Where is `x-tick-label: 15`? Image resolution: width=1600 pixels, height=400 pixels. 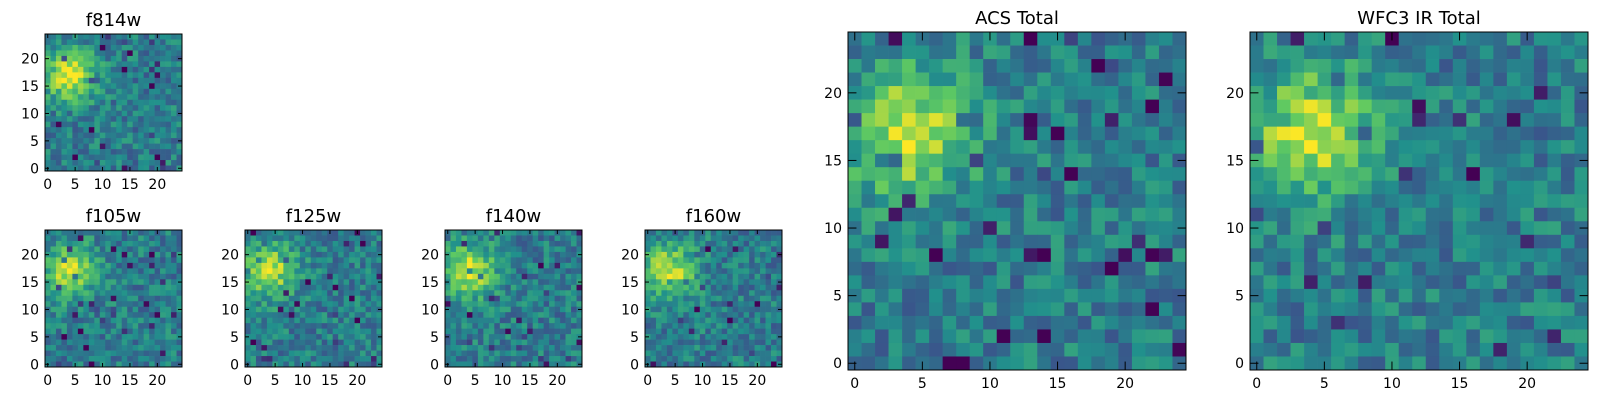
x-tick-label: 15 is located at coordinates (130, 185).